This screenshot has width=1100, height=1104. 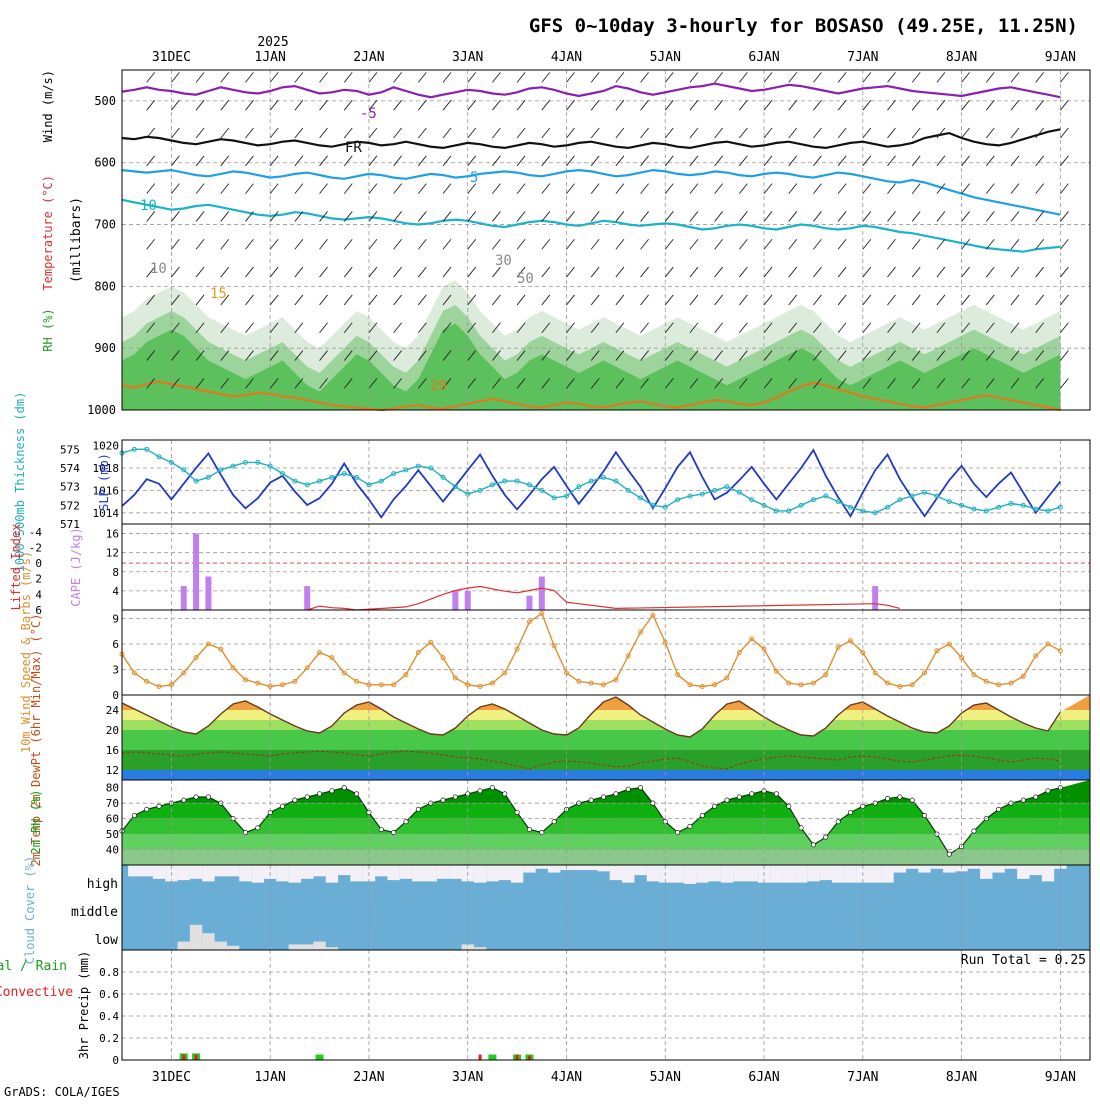 What do you see at coordinates (70, 487) in the screenshot?
I see `thickness-ytick: 573` at bounding box center [70, 487].